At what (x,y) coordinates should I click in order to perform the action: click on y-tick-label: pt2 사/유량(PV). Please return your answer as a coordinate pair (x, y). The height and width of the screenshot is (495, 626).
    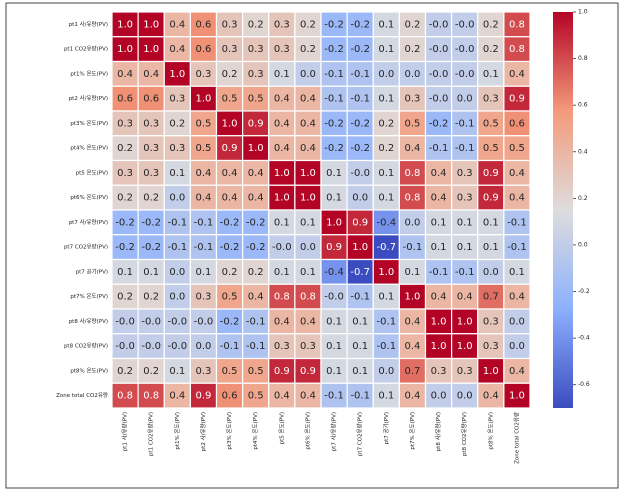
    Looking at the image, I should click on (88, 98).